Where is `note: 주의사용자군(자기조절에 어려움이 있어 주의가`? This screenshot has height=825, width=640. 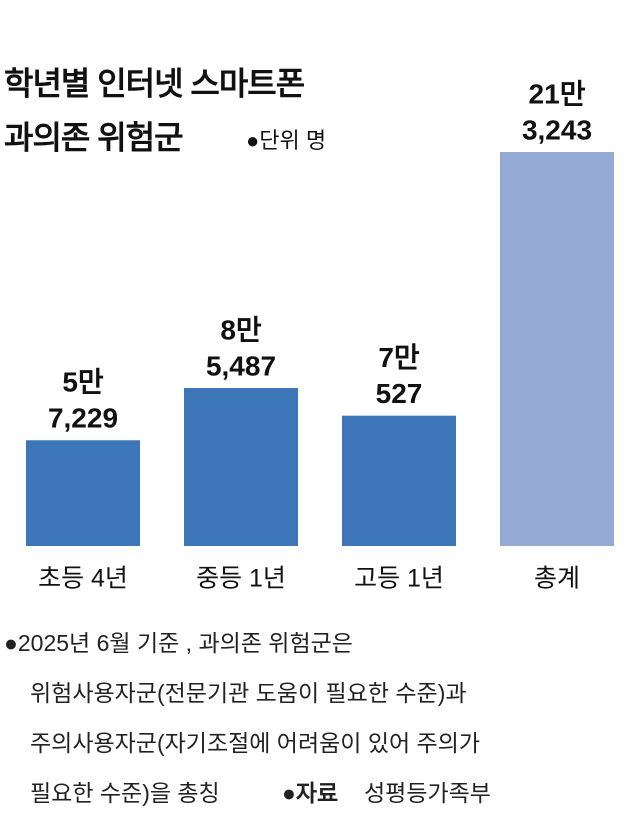 note: 주의사용자군(자기조절에 어려움이 있어 주의가 is located at coordinates (255, 743).